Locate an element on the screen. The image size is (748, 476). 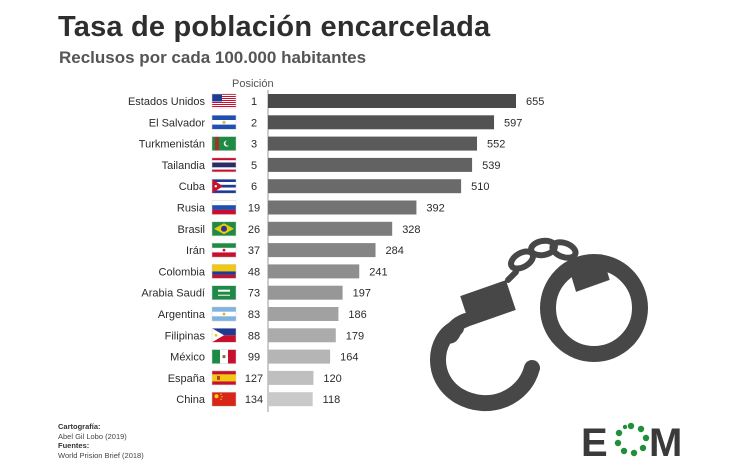
value-label: 179 is located at coordinates (355, 336).